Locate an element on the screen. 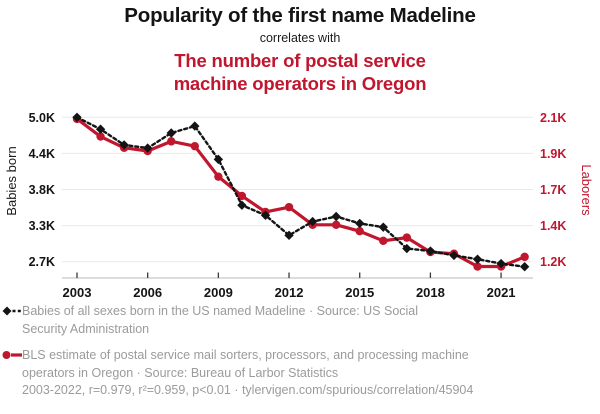  x-tick-label: 2006 is located at coordinates (147, 292).